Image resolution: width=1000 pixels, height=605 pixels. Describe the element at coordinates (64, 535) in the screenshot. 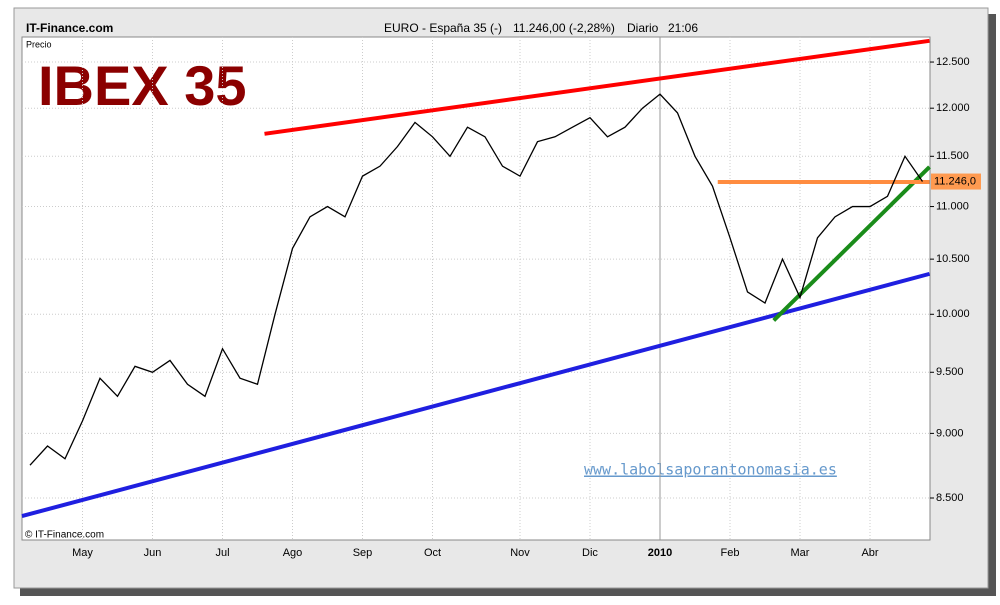

I see `credit: © IT-Finance.com` at that location.